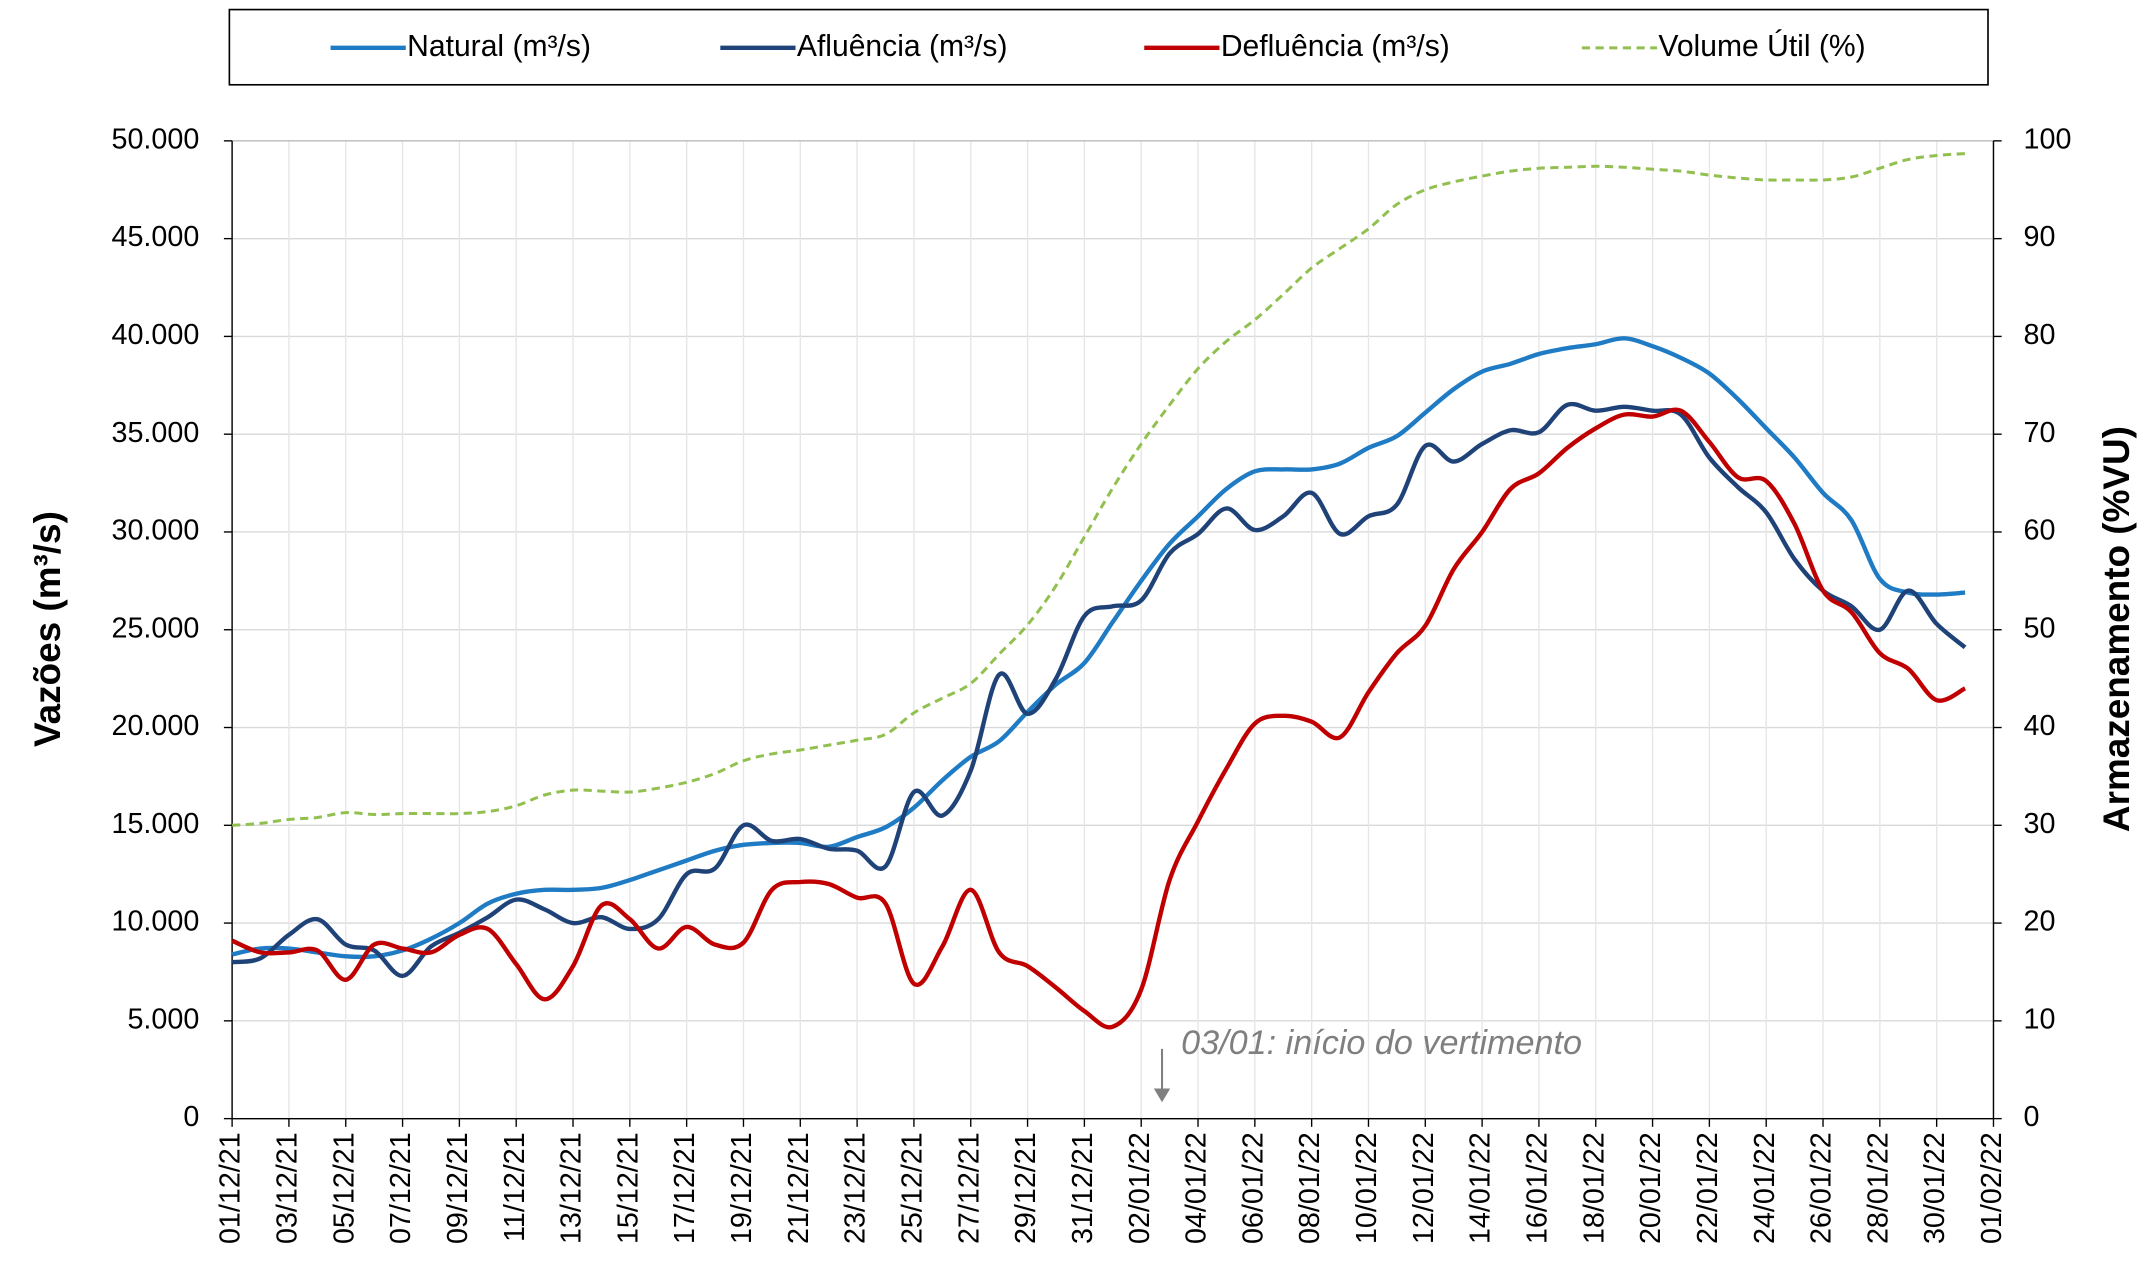 Image resolution: width=2149 pixels, height=1280 pixels. I want to click on x-tick-label: 13/12/21, so click(572, 1188).